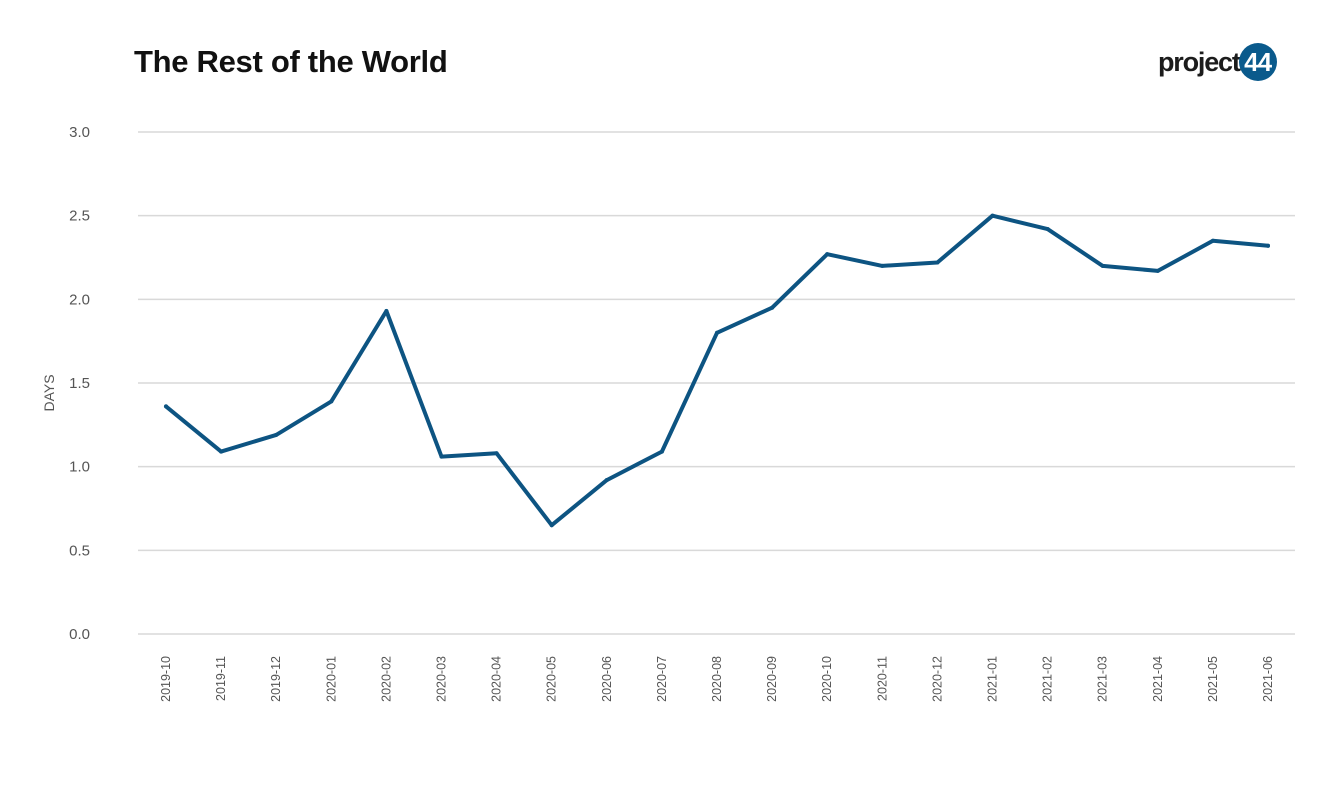 The image size is (1320, 785). Describe the element at coordinates (276, 679) in the screenshot. I see `x-tick-label: 2019-12` at that location.